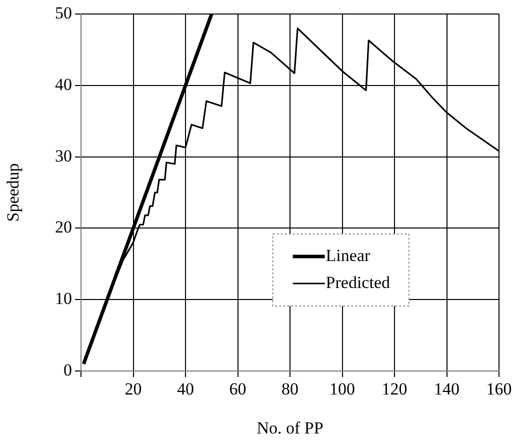 This screenshot has height=443, width=520. Describe the element at coordinates (447, 389) in the screenshot. I see `x-tick-label: 140` at that location.